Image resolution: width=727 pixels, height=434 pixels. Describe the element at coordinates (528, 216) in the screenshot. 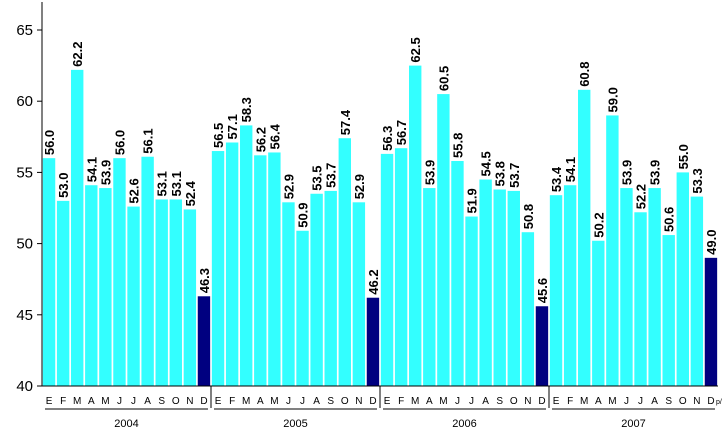

I see `data-label: 50.8` at that location.